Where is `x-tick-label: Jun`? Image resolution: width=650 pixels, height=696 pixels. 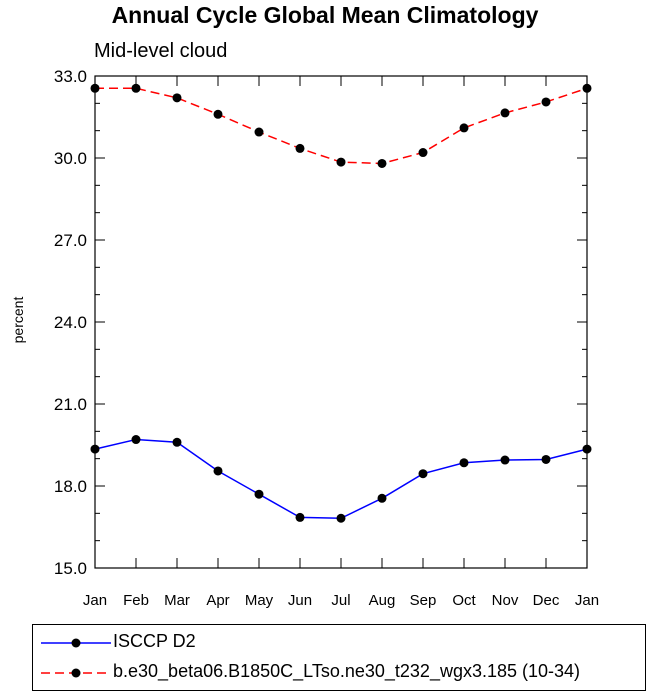 x-tick-label: Jun is located at coordinates (300, 600).